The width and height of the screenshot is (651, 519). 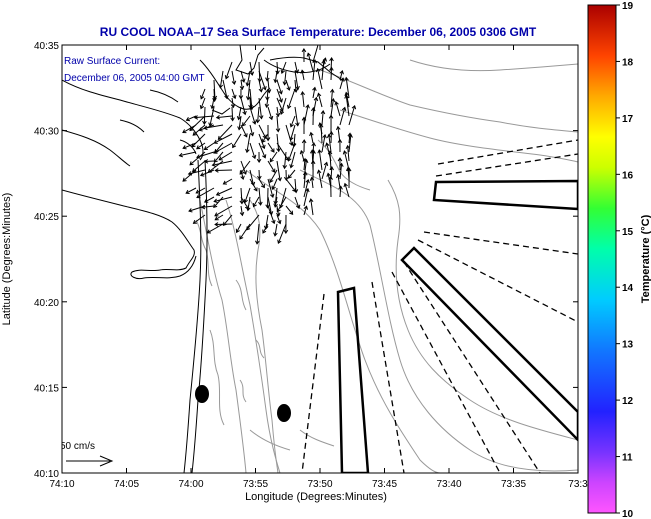 What do you see at coordinates (46, 132) in the screenshot?
I see `y-tick-label: 40:30` at bounding box center [46, 132].